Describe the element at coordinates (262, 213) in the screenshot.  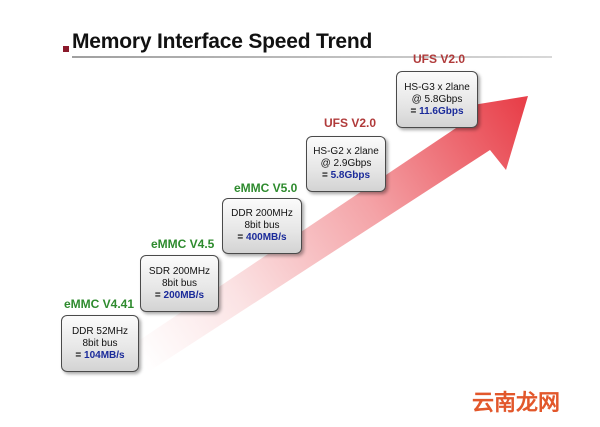
I see `stage-spec-line: DDR 200MHz` at that location.